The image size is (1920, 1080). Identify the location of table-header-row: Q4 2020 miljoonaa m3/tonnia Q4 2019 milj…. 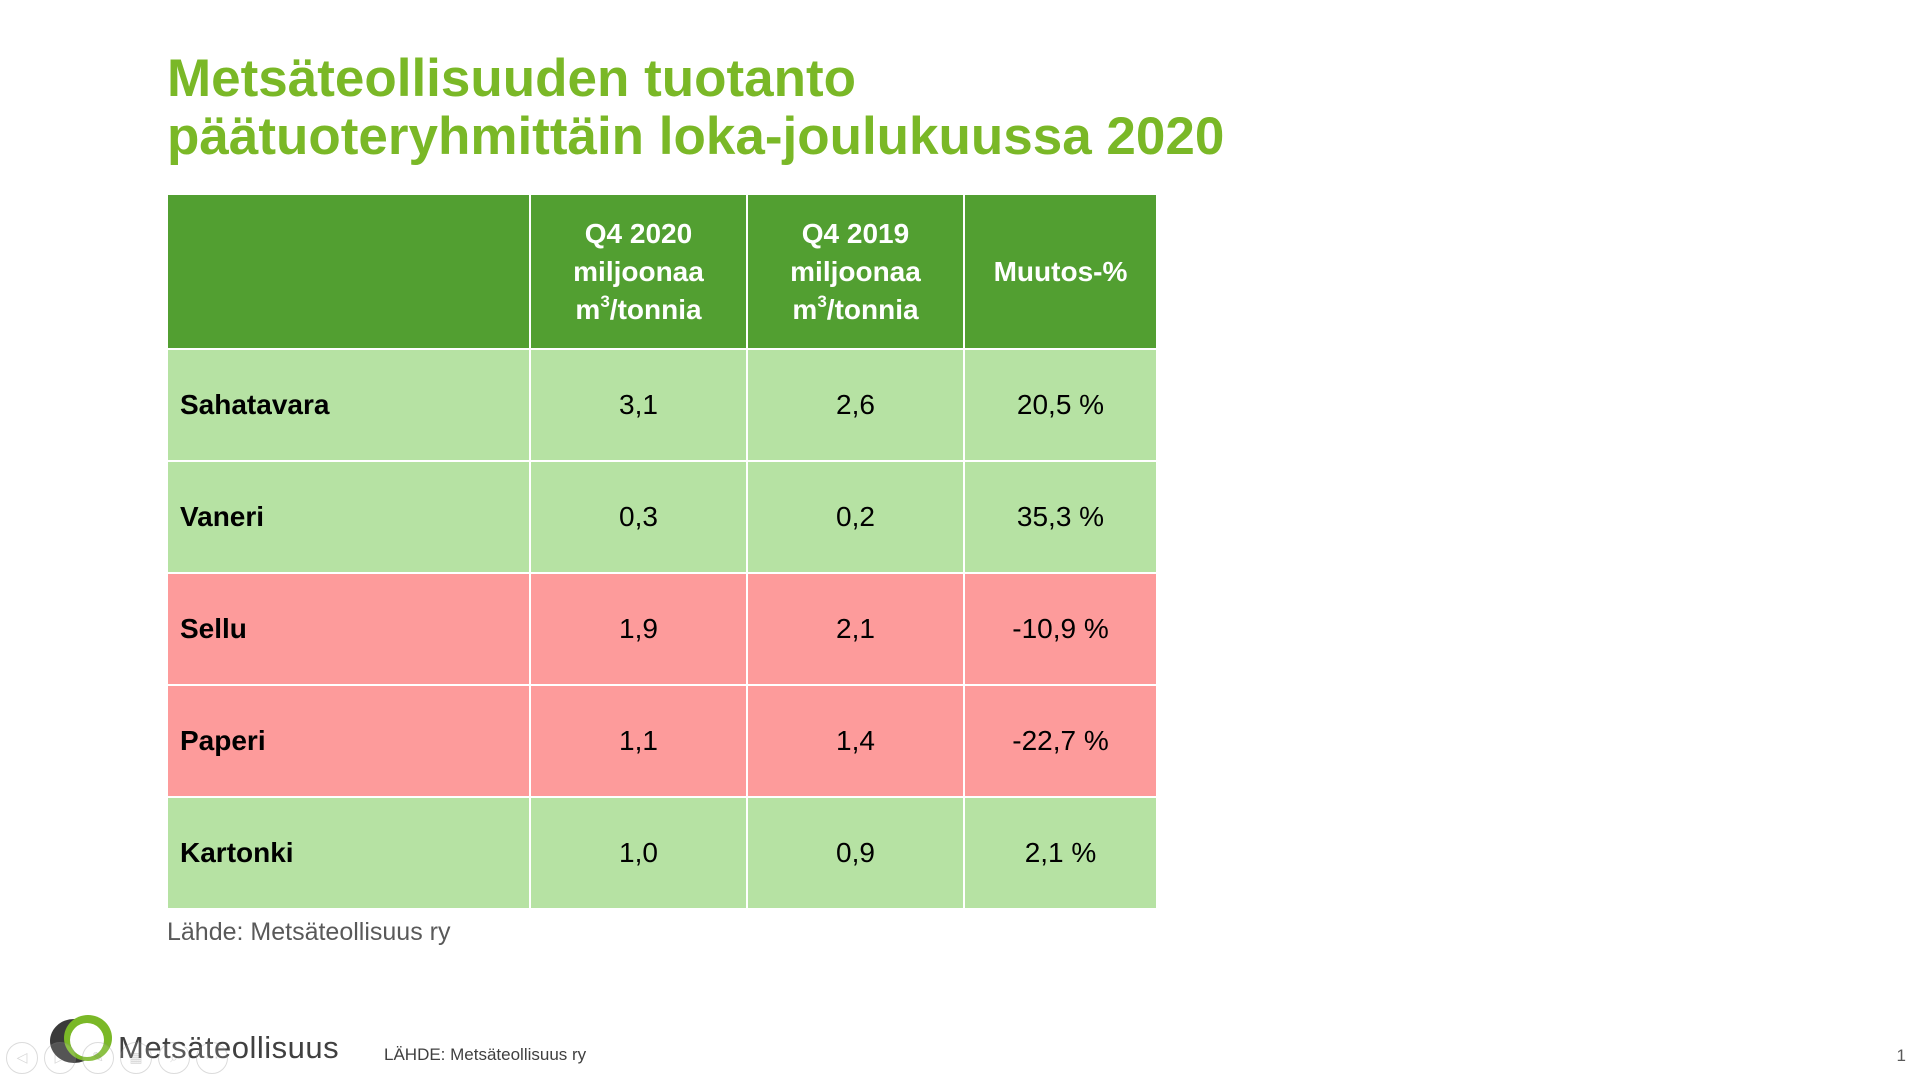
(662, 271).